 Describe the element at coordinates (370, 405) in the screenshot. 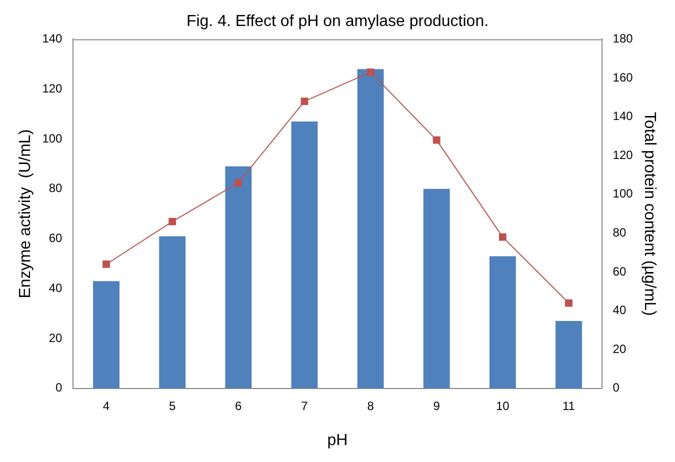

I see `x-tick-label: 8` at that location.